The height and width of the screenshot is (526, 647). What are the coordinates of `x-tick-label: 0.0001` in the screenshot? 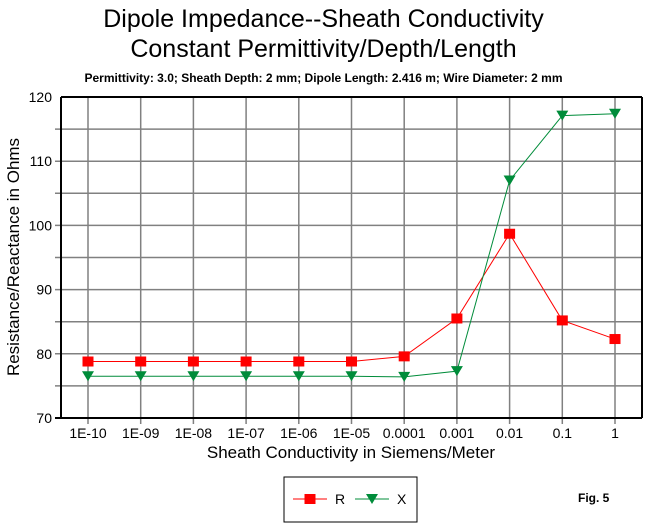 It's located at (404, 433).